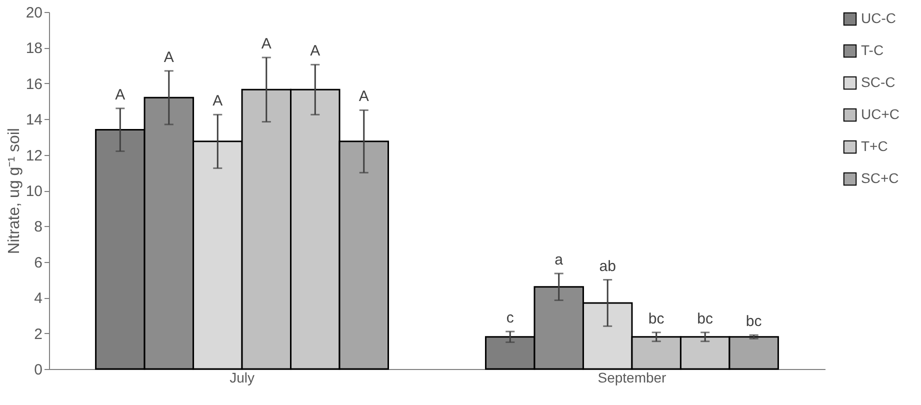 The height and width of the screenshot is (405, 921). I want to click on x-tick-label: July, so click(242, 378).